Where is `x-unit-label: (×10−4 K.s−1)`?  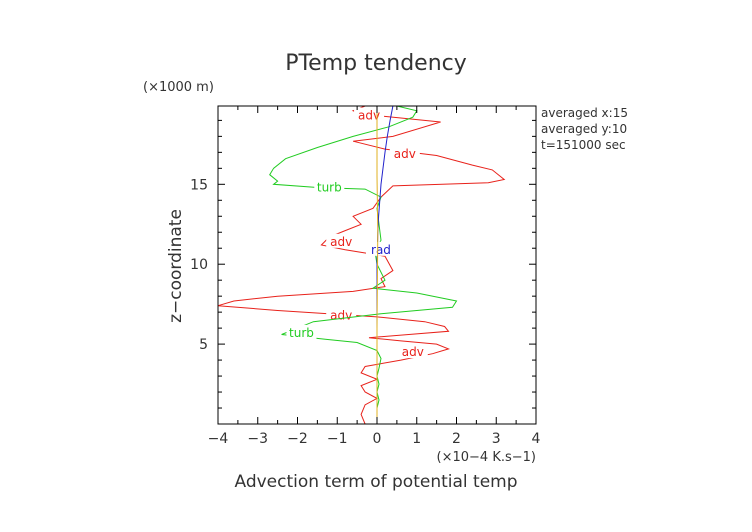 x-unit-label: (×10−4 K.s−1) is located at coordinates (486, 457).